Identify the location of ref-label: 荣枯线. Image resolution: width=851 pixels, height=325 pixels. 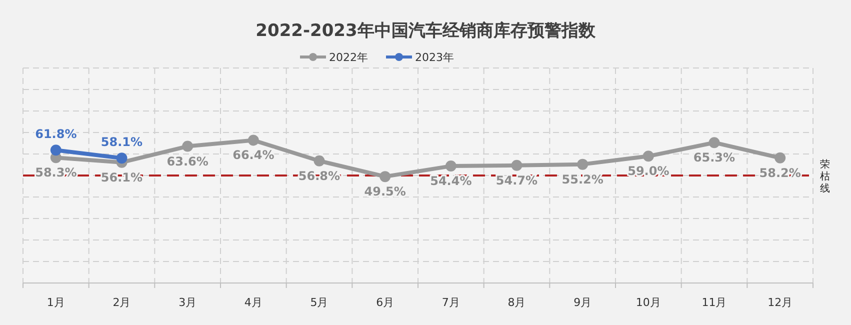
(825, 177).